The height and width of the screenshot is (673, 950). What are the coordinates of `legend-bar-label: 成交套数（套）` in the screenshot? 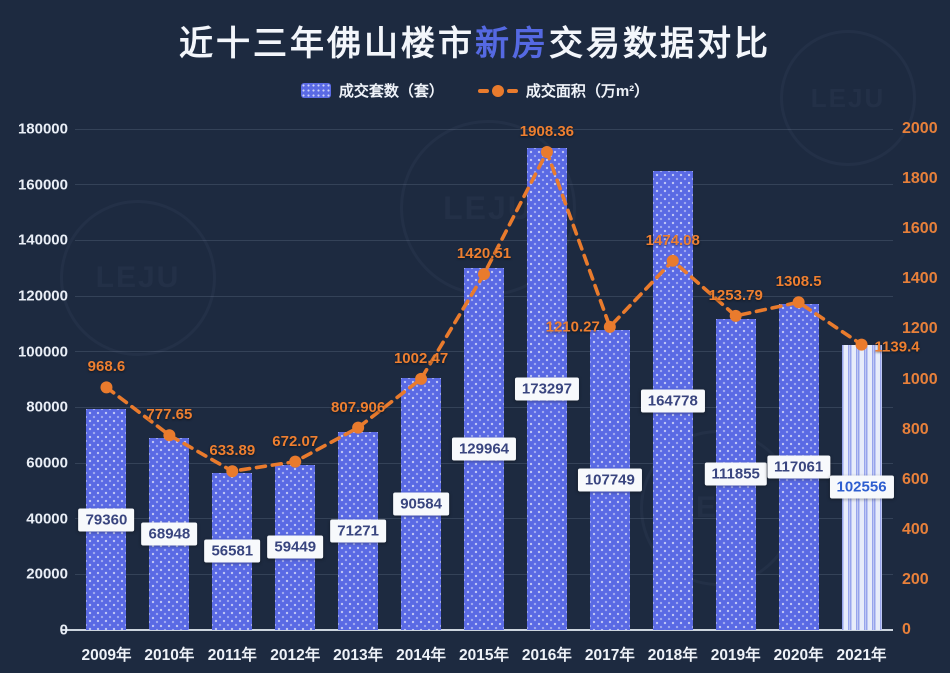 It's located at (391, 91).